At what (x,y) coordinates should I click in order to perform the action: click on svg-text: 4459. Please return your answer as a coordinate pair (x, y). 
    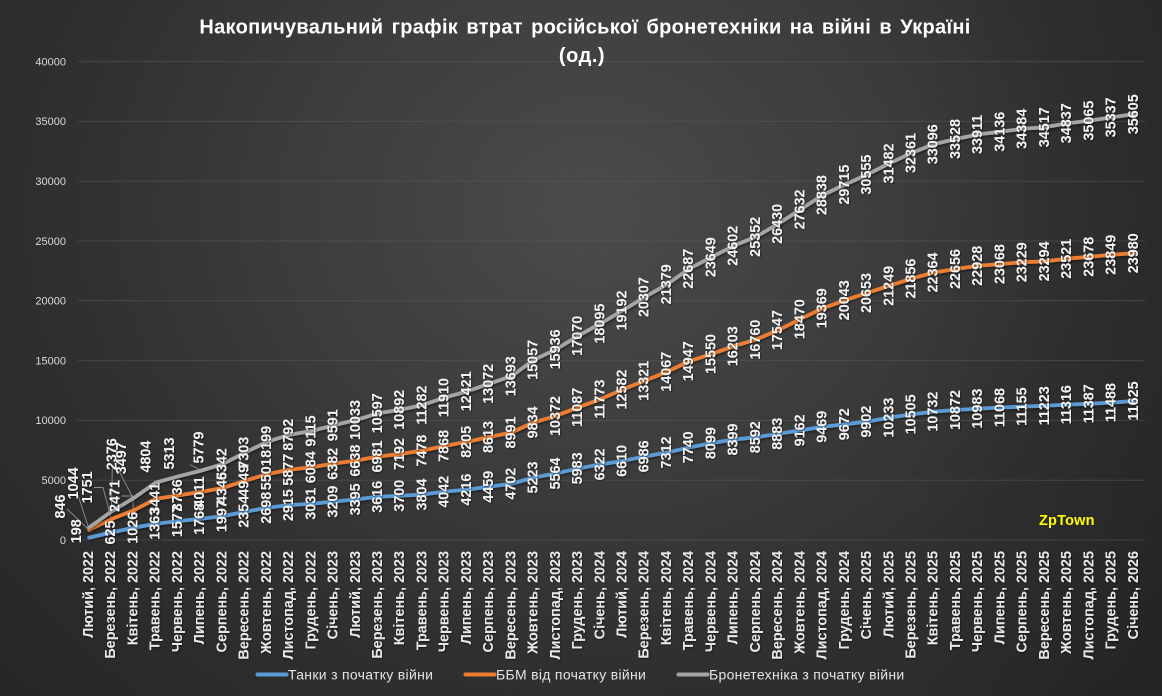
    Looking at the image, I should click on (489, 487).